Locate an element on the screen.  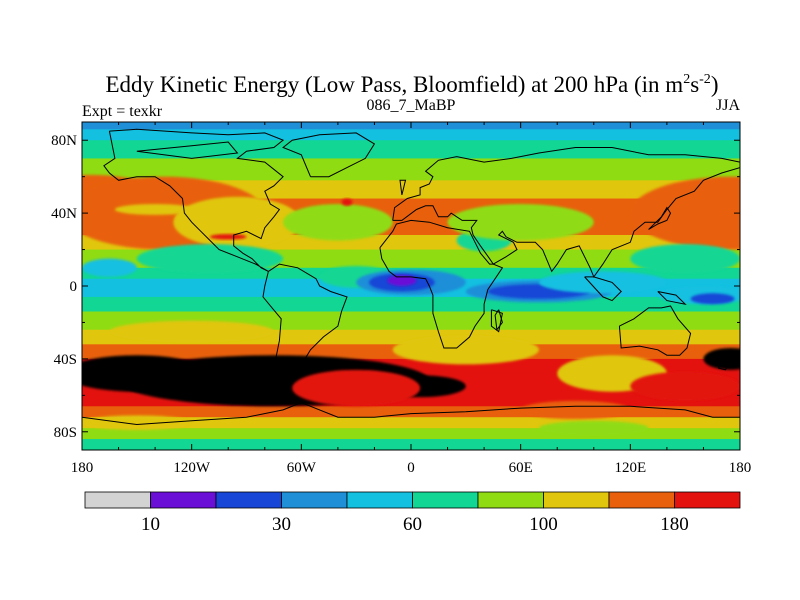
title-sup-2: -2 is located at coordinates (705, 79).